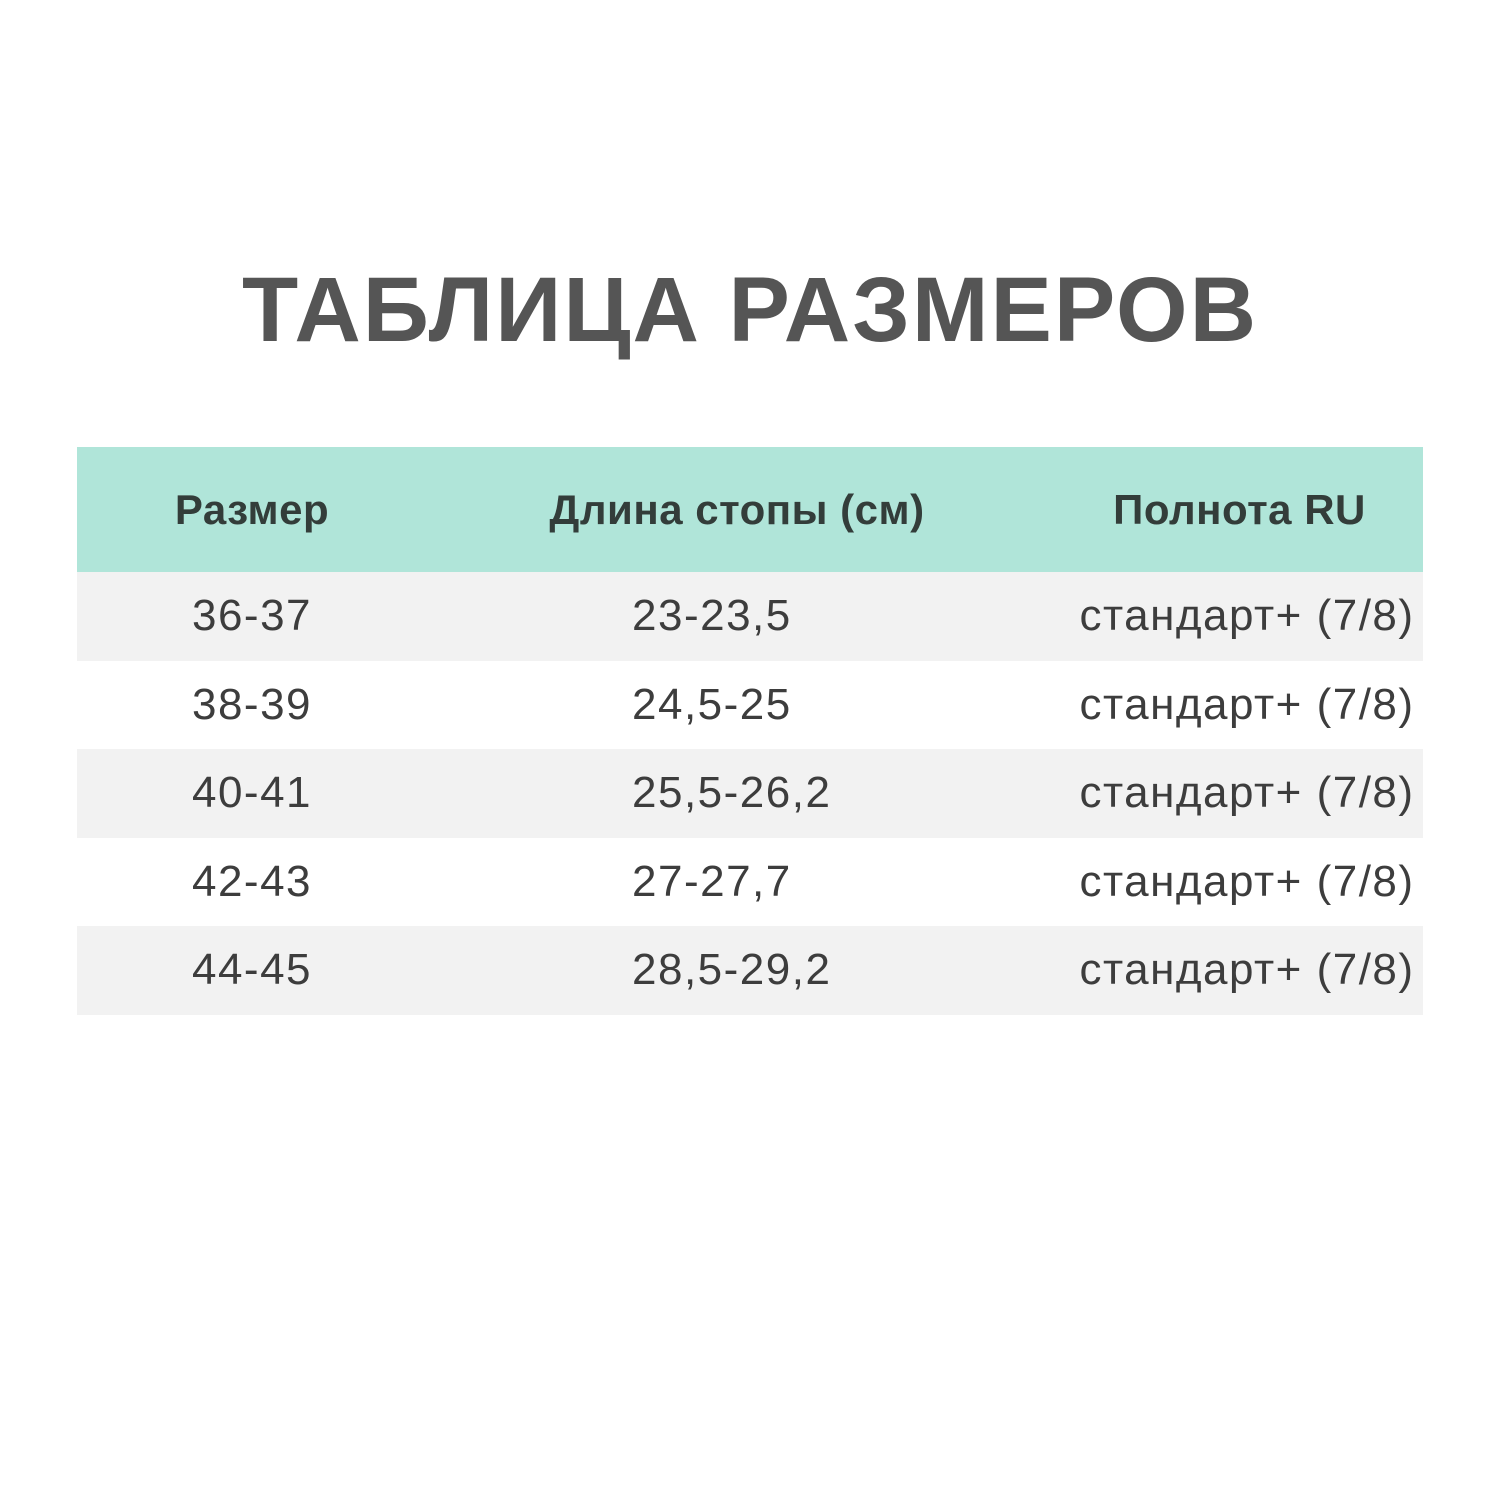  I want to click on cell-size: 36-37, so click(252, 616).